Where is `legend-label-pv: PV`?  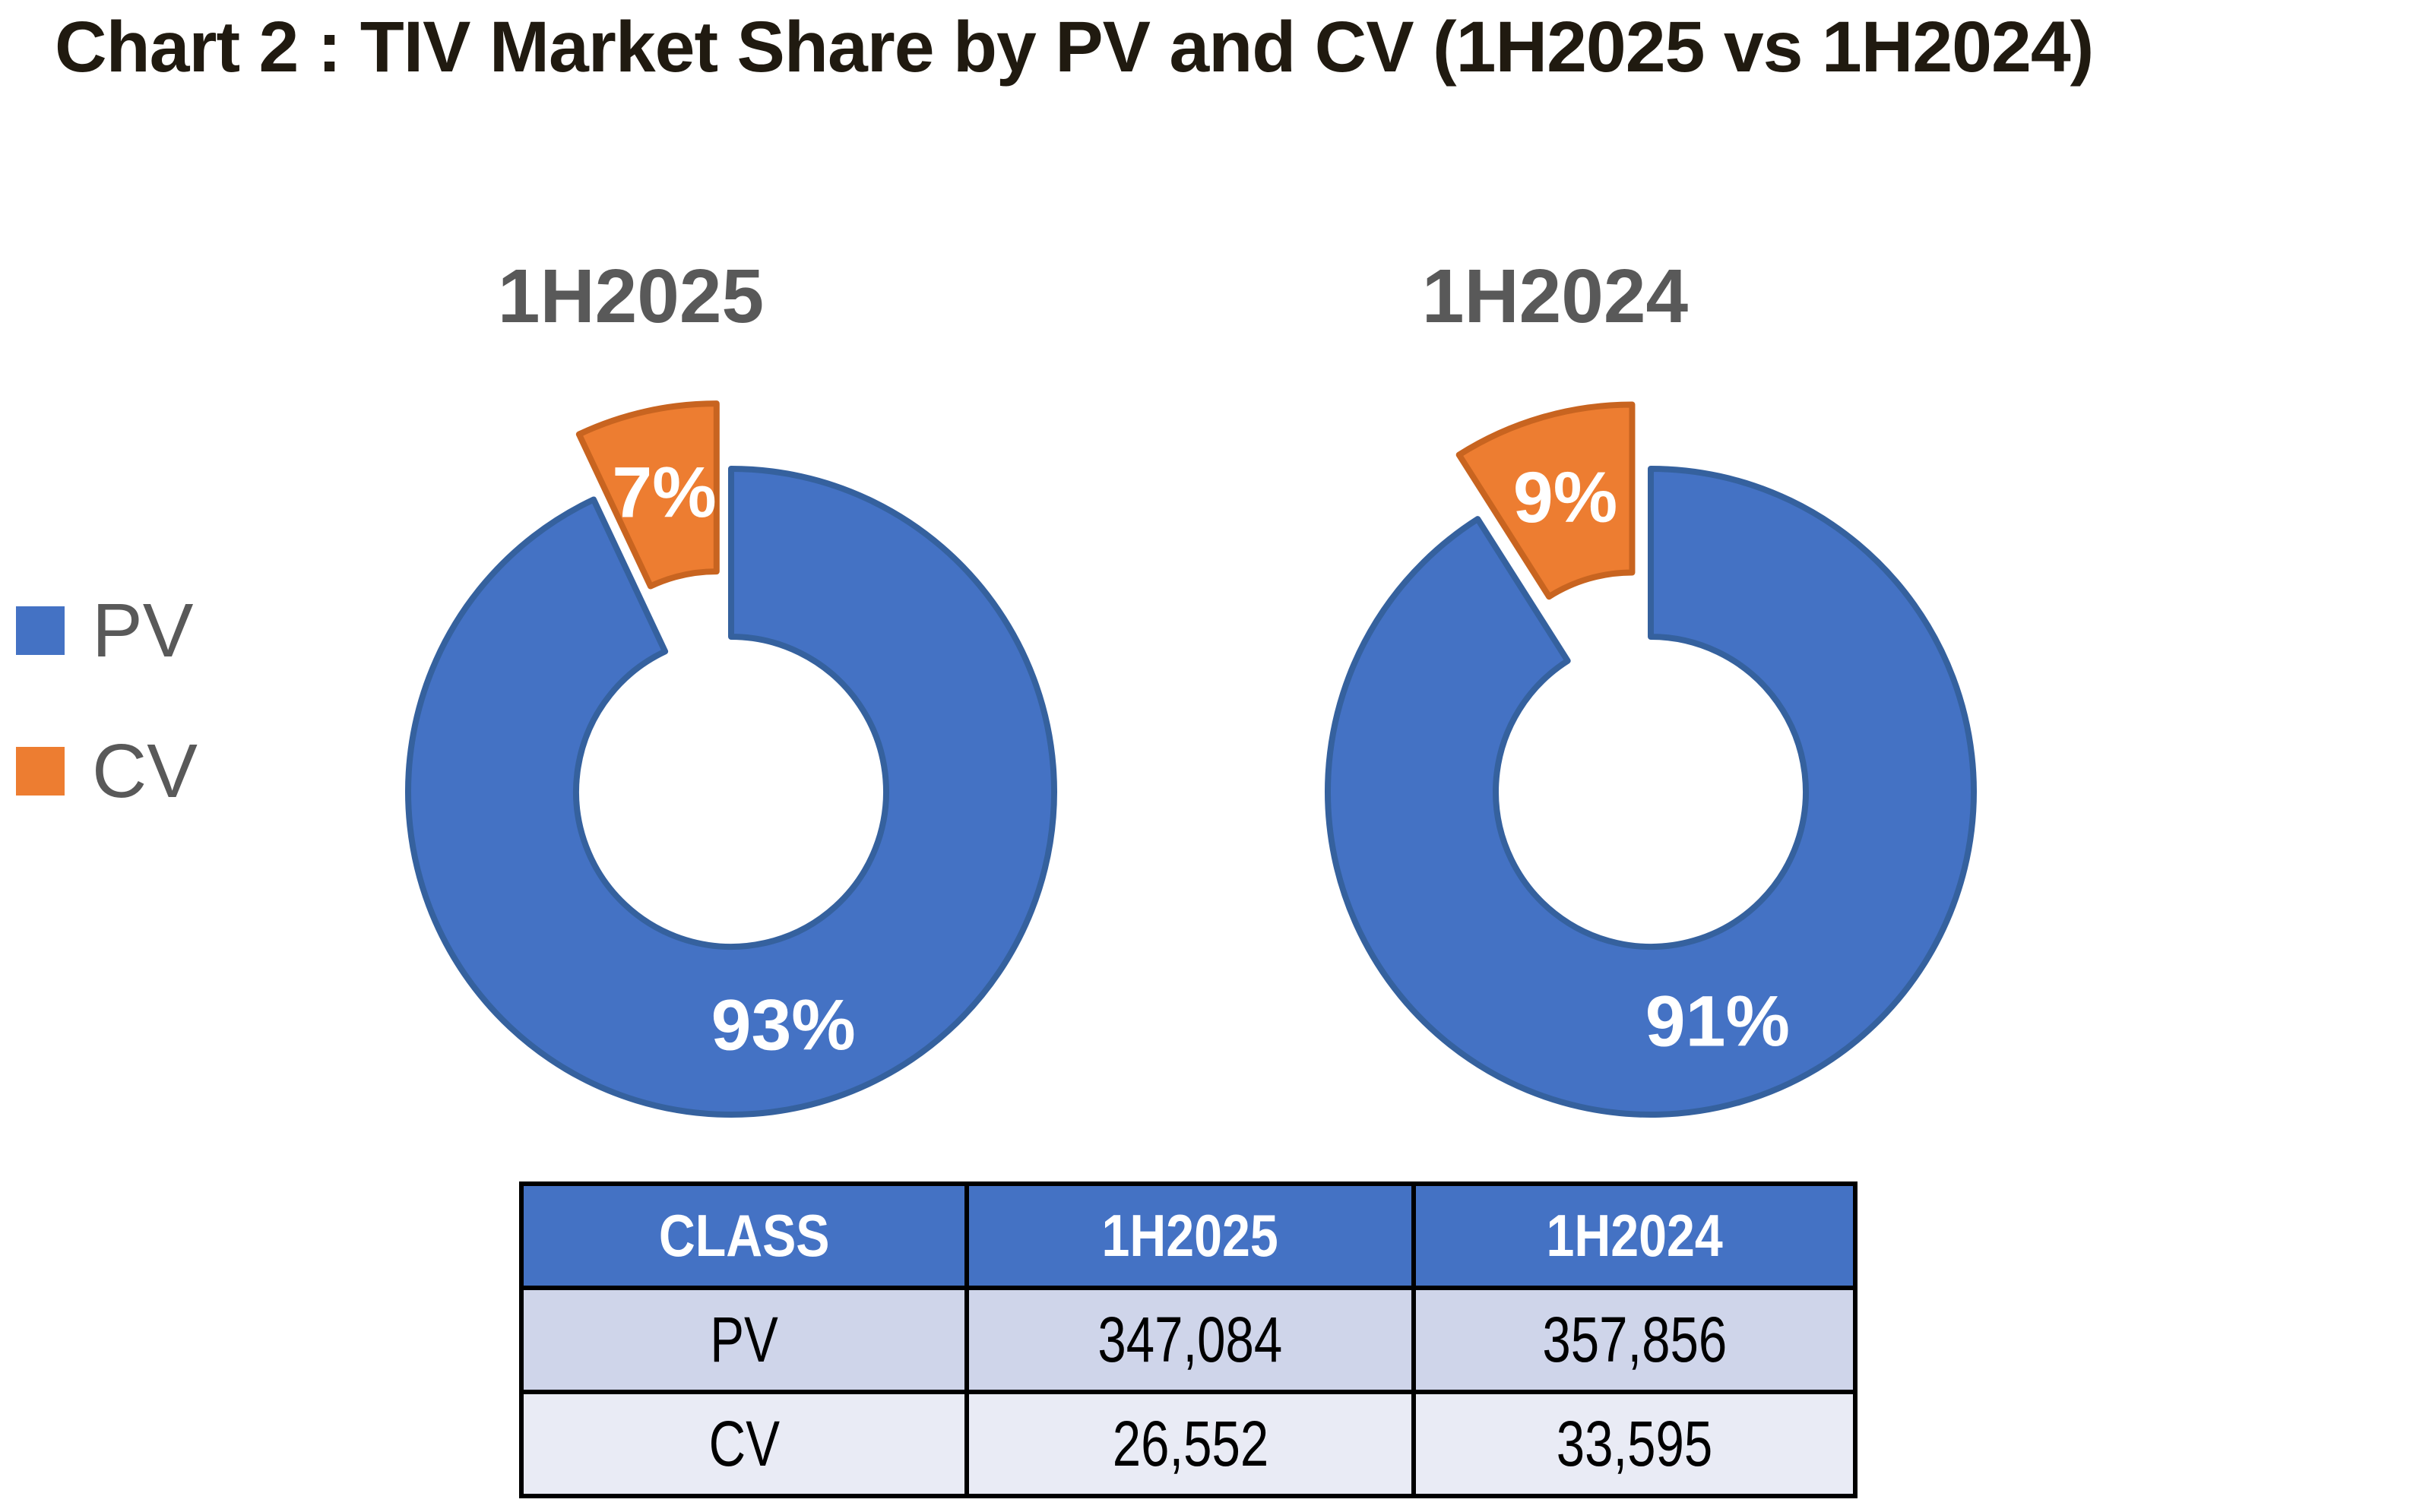
legend-label-pv: PV is located at coordinates (143, 630).